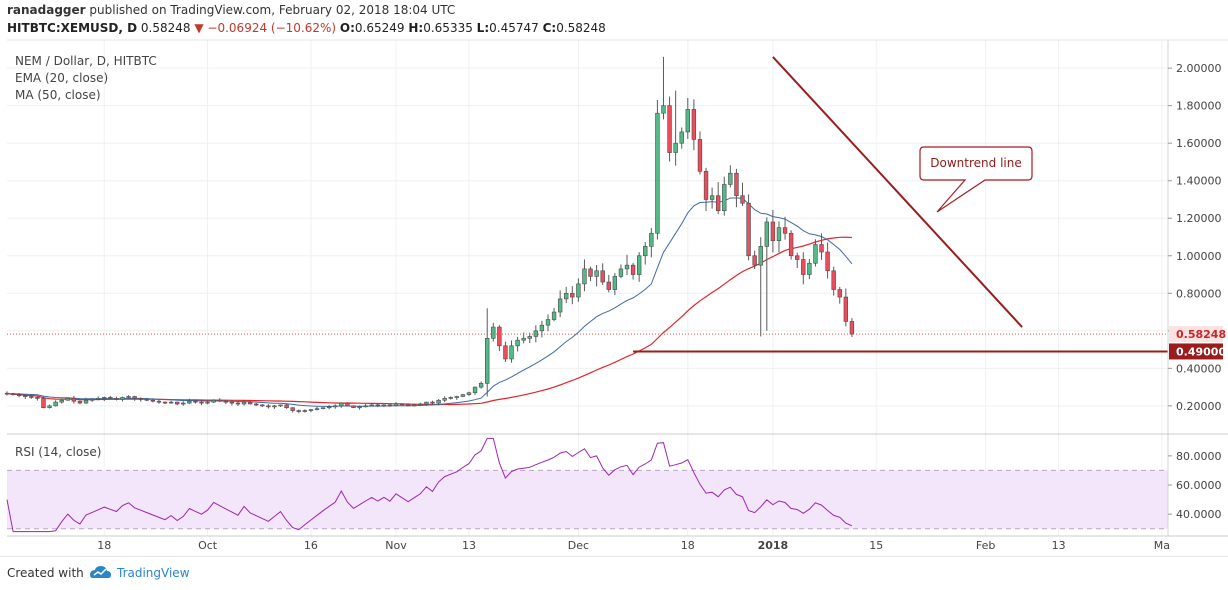  What do you see at coordinates (311, 545) in the screenshot?
I see `time-tick-label: 16` at bounding box center [311, 545].